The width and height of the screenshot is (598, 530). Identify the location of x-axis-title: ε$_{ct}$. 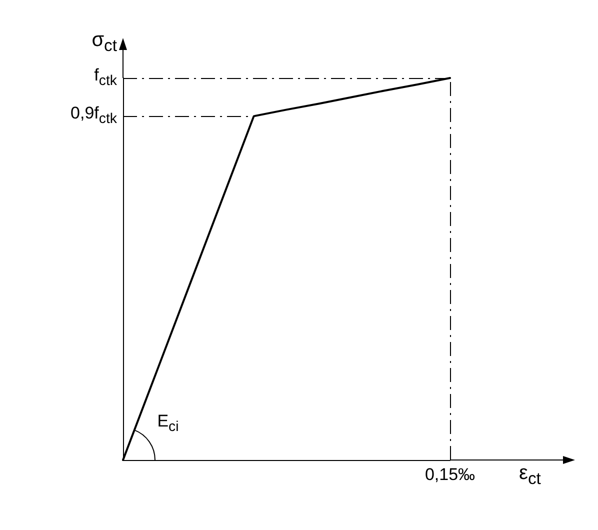
(530, 475).